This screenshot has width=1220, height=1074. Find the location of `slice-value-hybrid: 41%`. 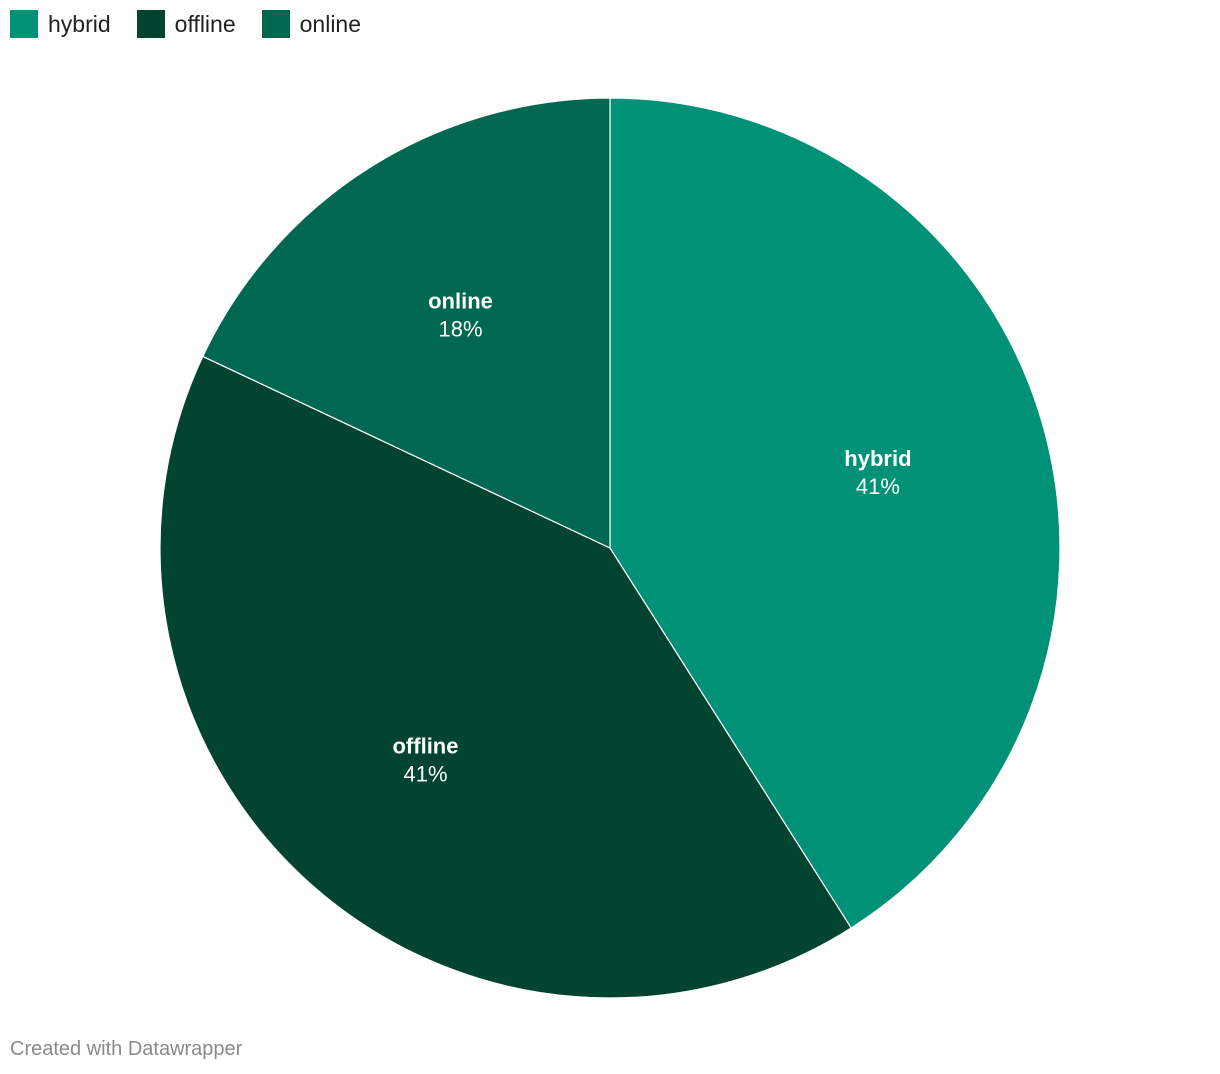

slice-value-hybrid: 41% is located at coordinates (878, 486).